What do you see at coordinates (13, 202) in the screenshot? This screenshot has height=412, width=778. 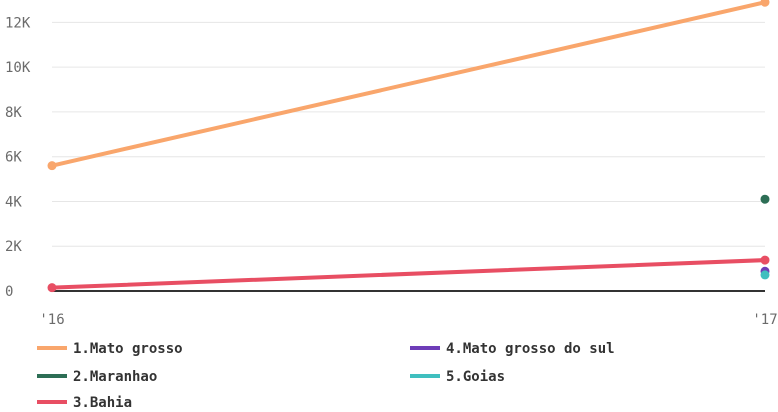 I see `y-tick-label: 4K` at bounding box center [13, 202].